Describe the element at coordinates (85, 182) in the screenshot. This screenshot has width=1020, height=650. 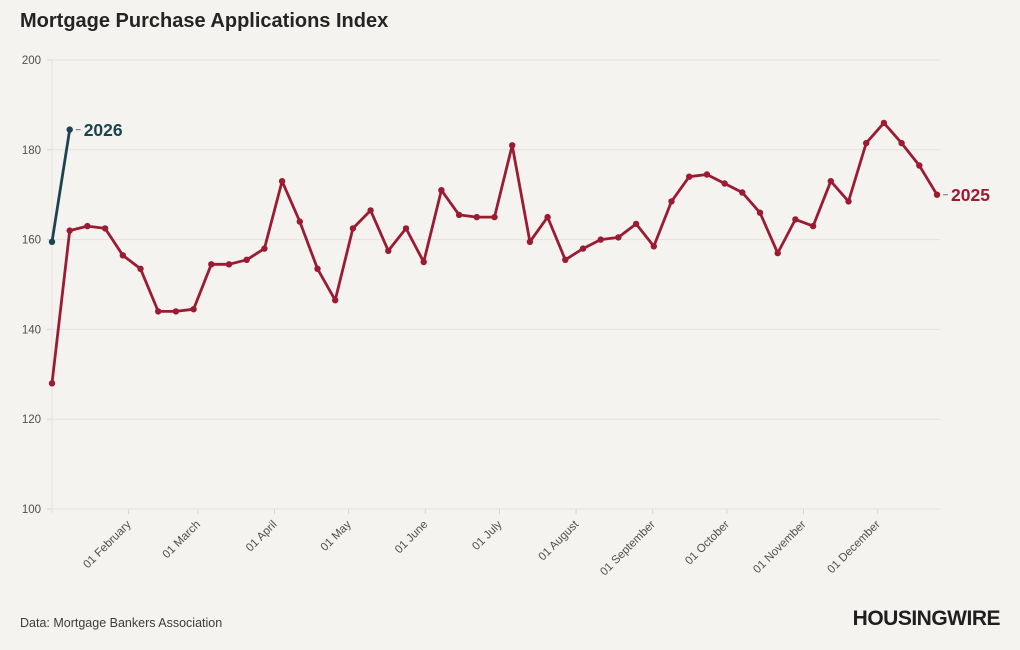
I see `series-2026: 2026` at that location.